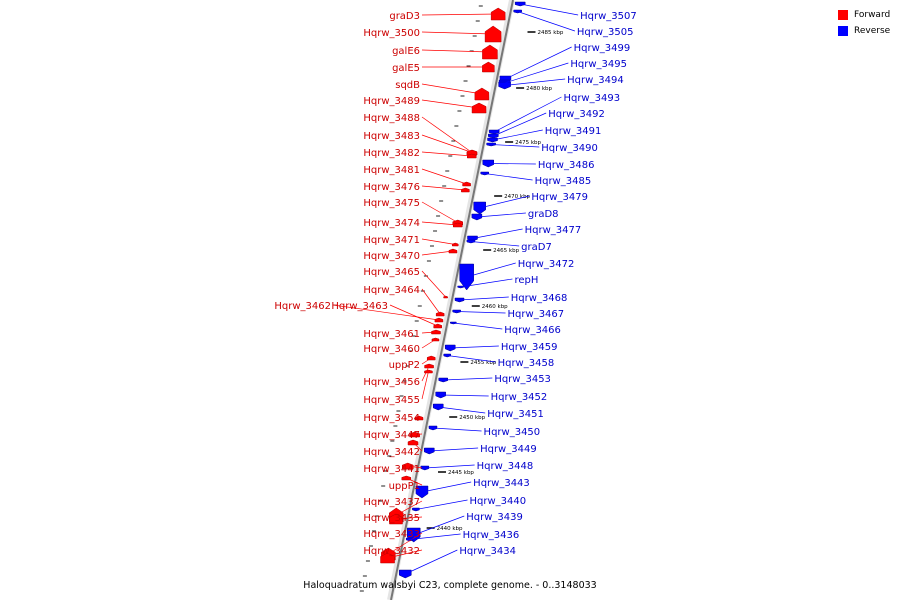  I want to click on reverse-gene-label: Hqrw_3451, so click(515, 414).